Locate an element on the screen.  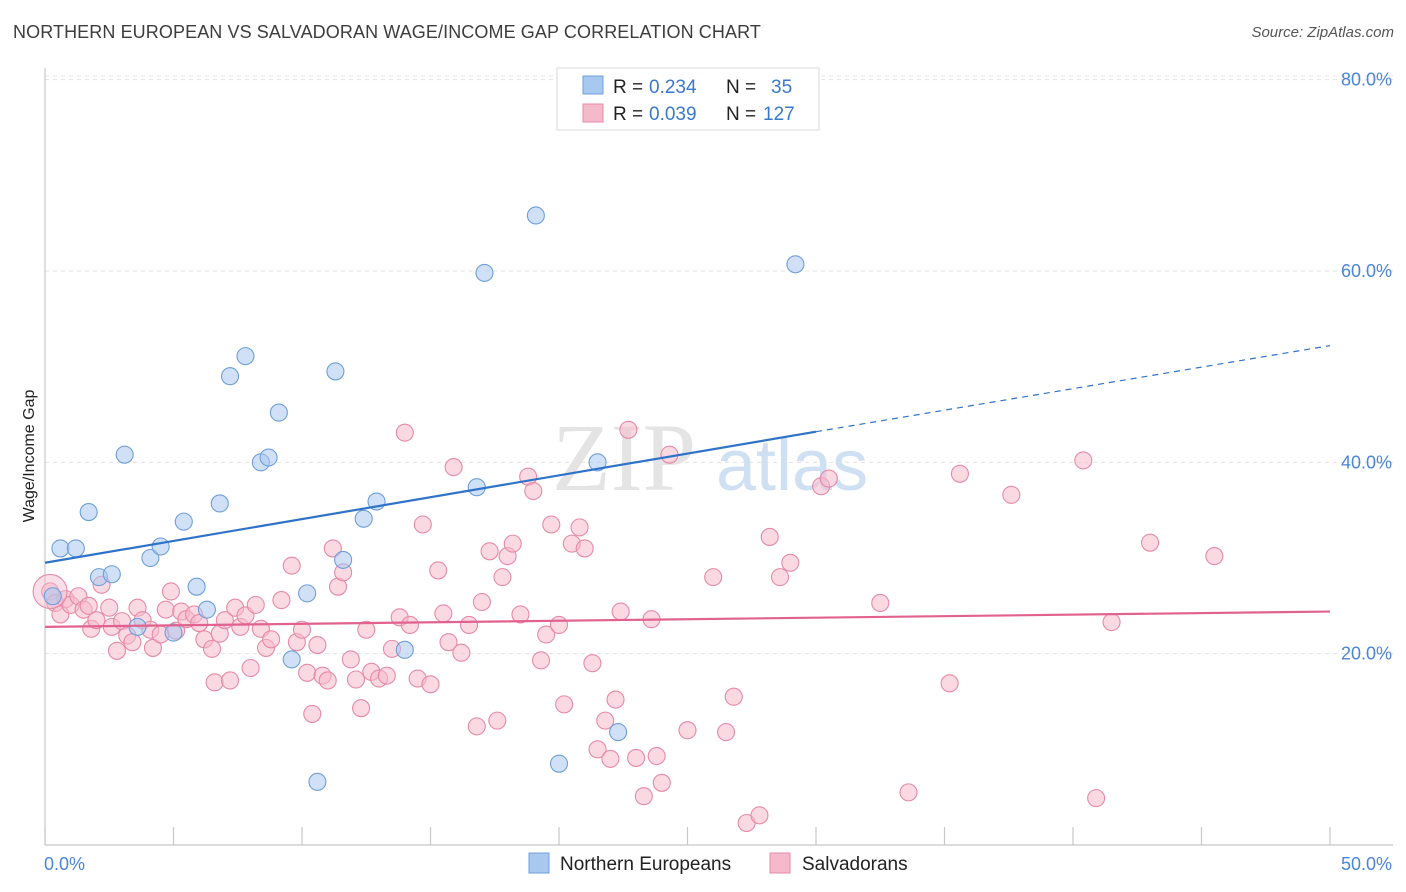
y-tick-label-60: 60.0% is located at coordinates (1366, 271).